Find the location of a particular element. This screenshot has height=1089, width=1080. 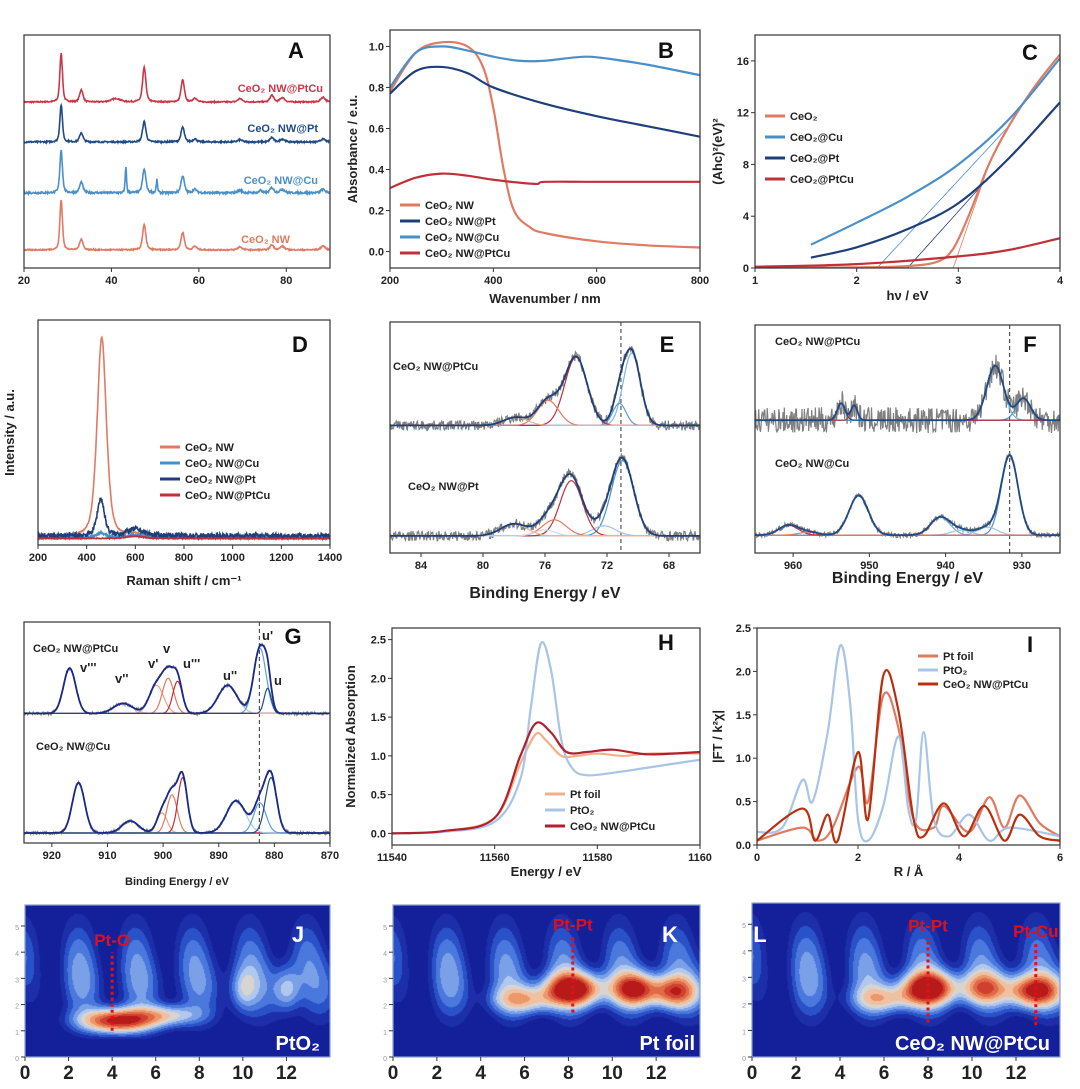

x-tick-label: 68 is located at coordinates (669, 566).